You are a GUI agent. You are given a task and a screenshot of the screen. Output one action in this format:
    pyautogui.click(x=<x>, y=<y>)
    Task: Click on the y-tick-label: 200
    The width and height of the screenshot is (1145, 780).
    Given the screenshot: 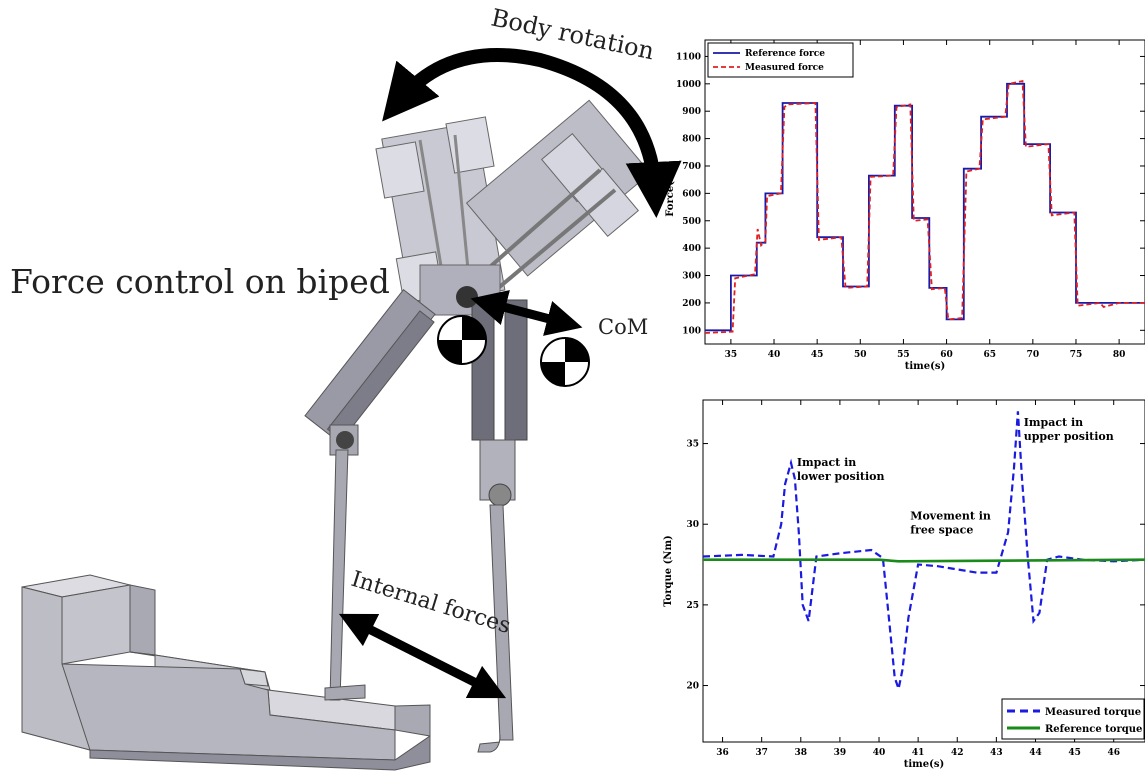 What is the action you would take?
    pyautogui.click(x=691, y=304)
    